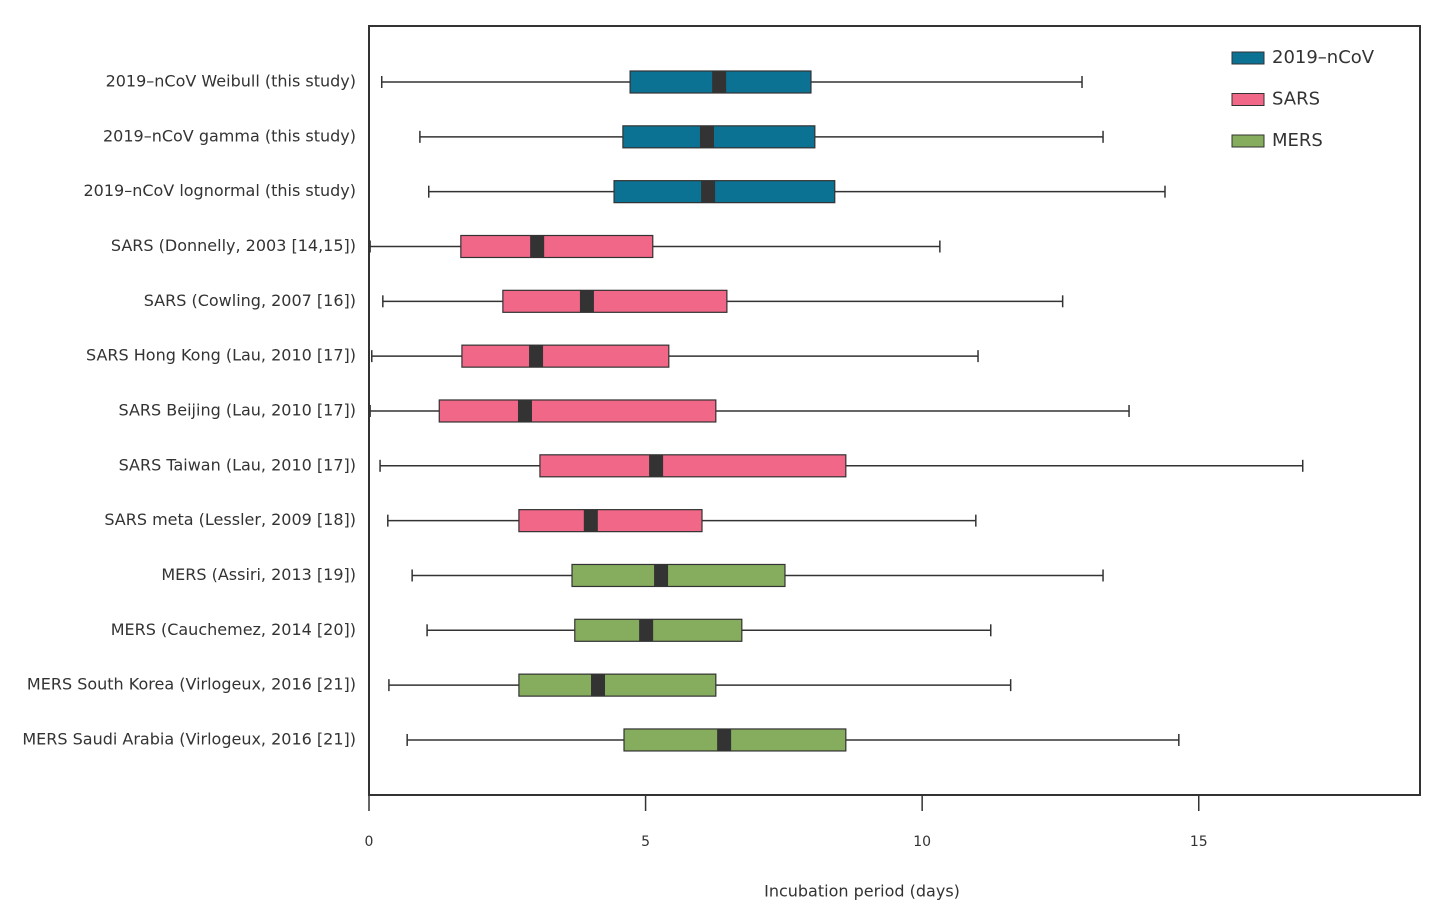 The image size is (1451, 923). I want to click on category-label: SARS (Cowling, 2007 [16]), so click(250, 300).